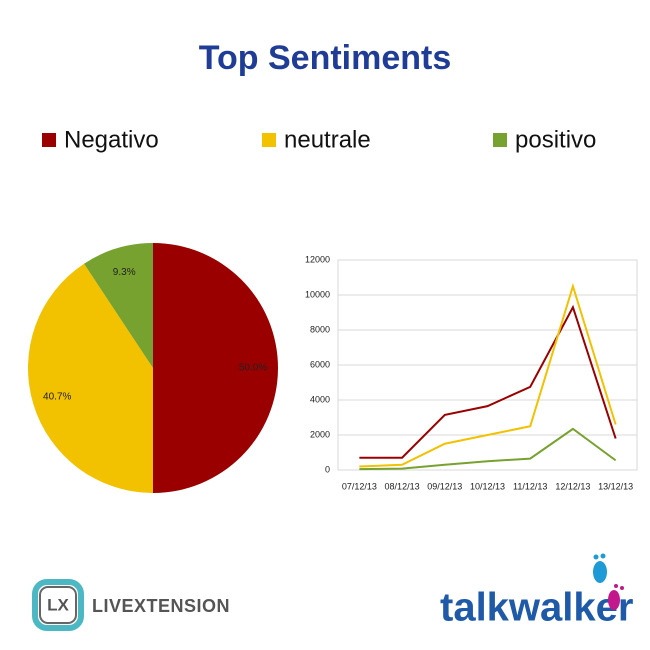 This screenshot has height=650, width=650. What do you see at coordinates (327, 139) in the screenshot?
I see `legend-label: neutrale` at bounding box center [327, 139].